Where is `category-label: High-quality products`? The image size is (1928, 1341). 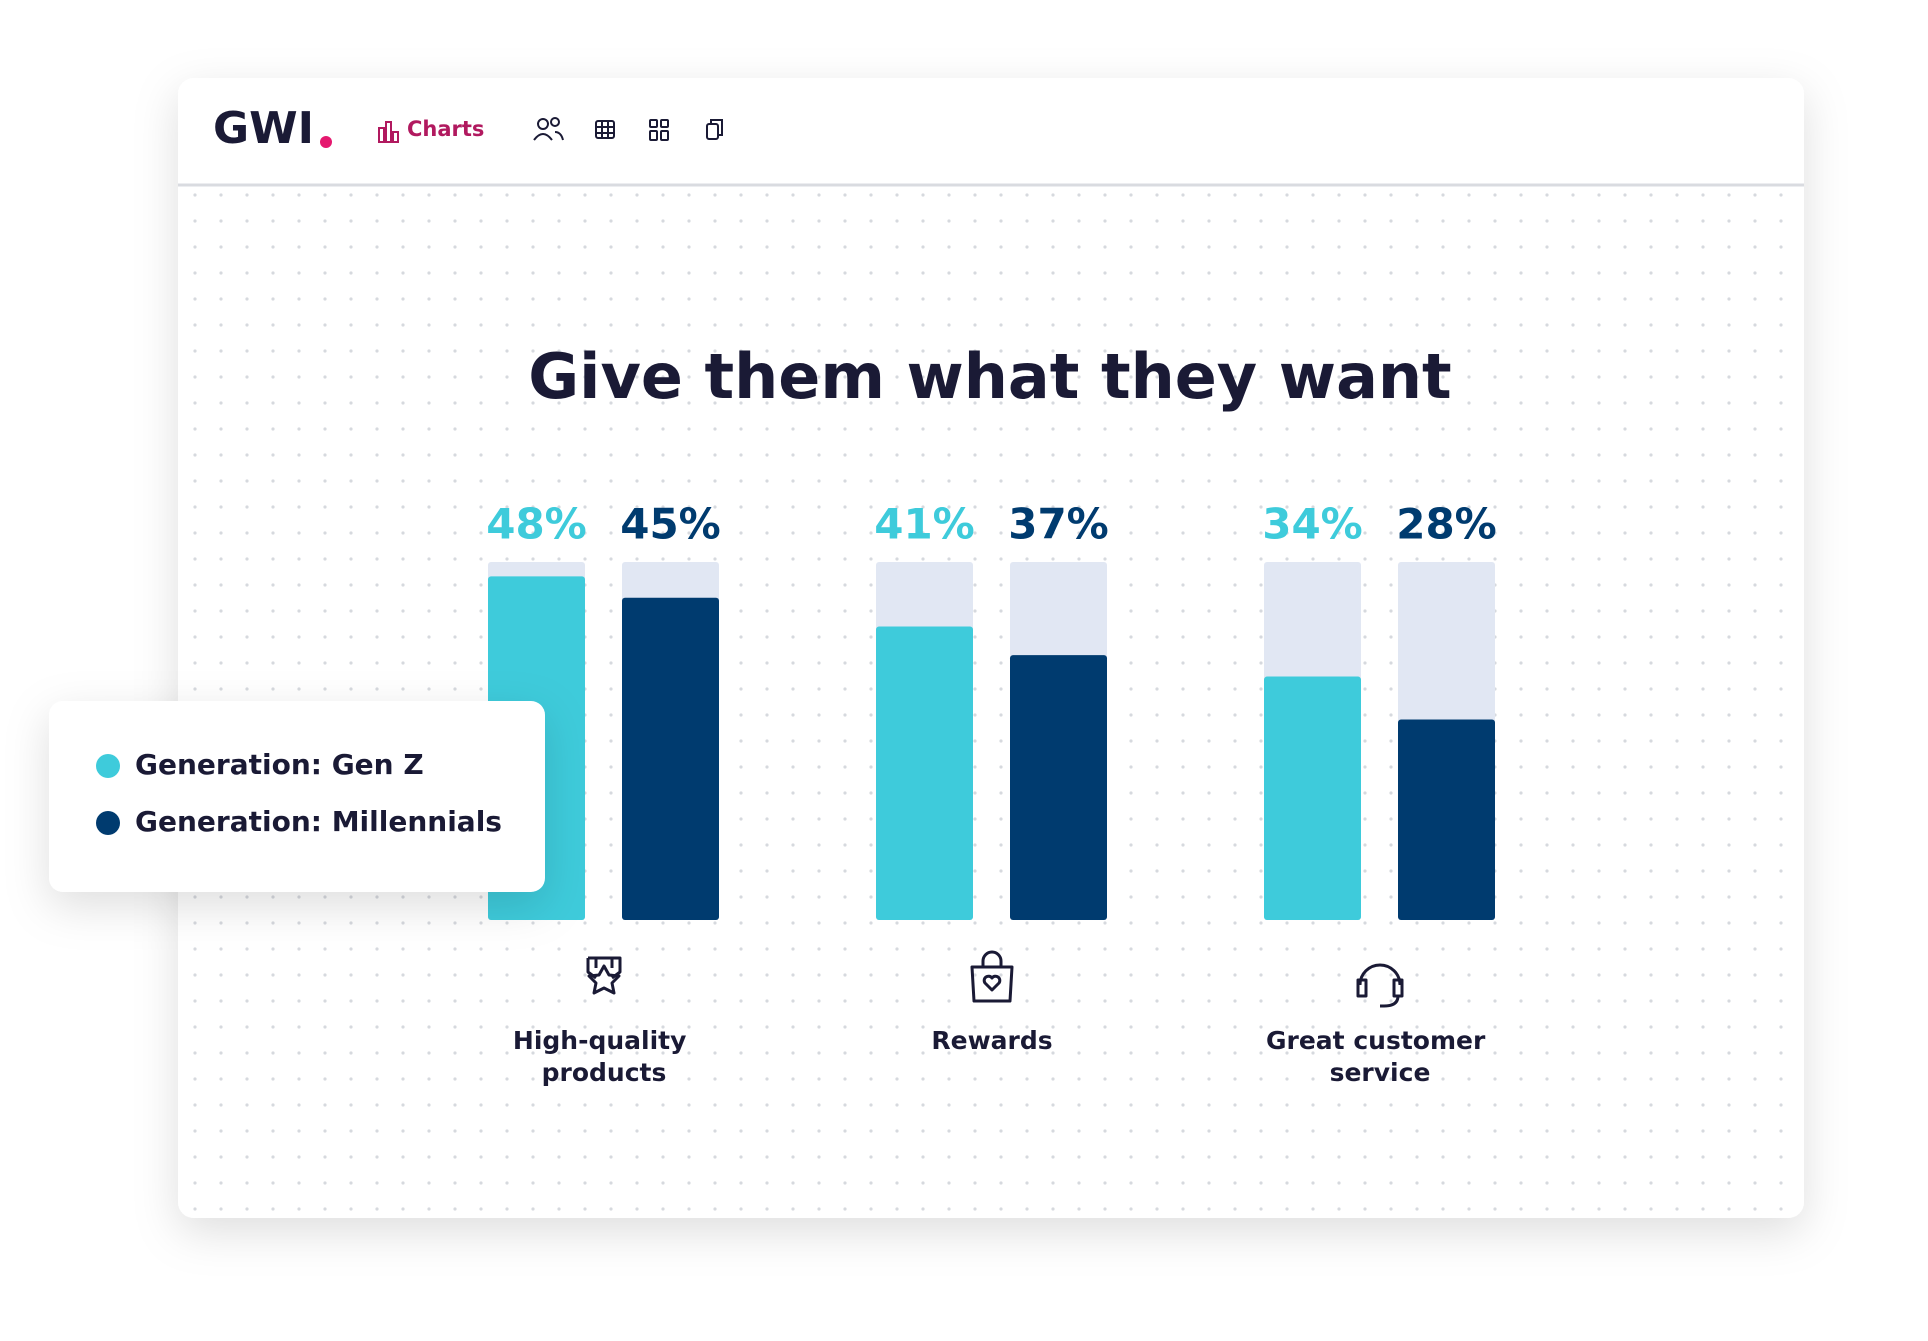 category-label: High-quality products is located at coordinates (604, 1056).